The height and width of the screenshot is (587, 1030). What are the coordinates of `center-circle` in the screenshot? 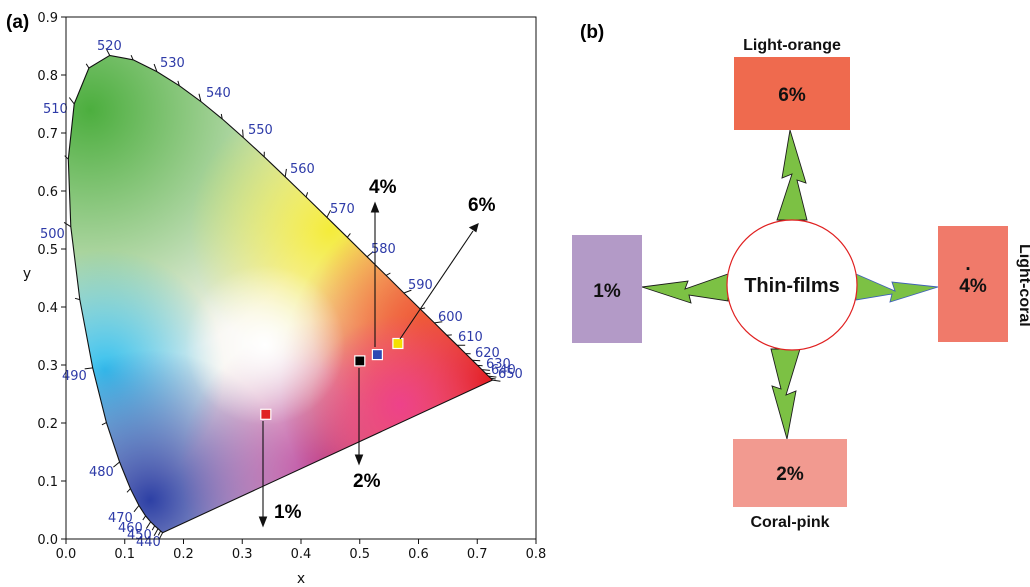 It's located at (792, 285).